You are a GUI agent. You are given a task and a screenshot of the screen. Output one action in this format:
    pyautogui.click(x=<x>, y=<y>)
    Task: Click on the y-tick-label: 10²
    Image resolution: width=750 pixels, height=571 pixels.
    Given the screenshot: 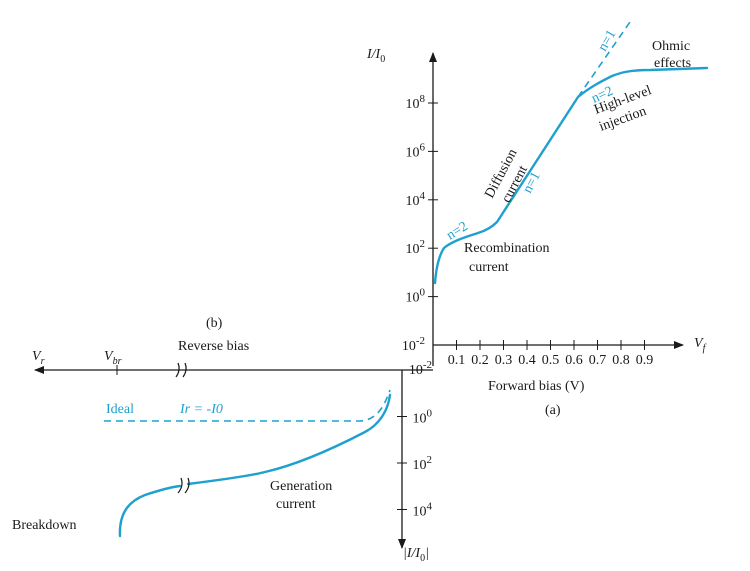 What is the action you would take?
    pyautogui.click(x=416, y=247)
    